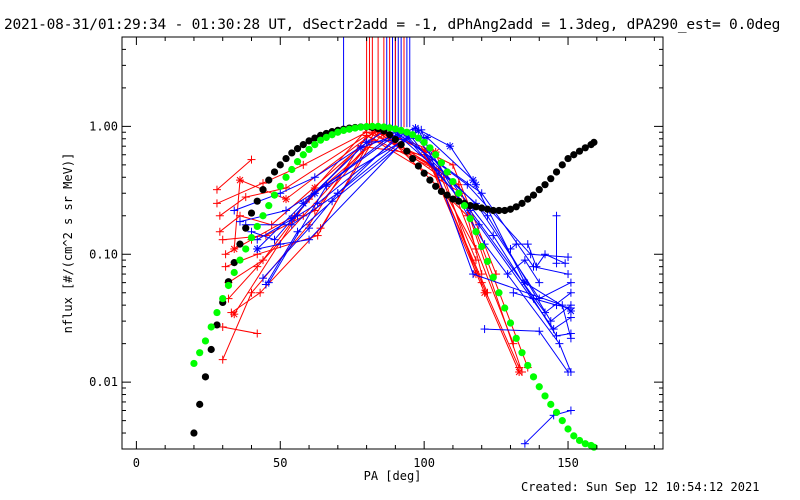  Describe the element at coordinates (377, 82) in the screenshot. I see `vertical-line-group` at that location.